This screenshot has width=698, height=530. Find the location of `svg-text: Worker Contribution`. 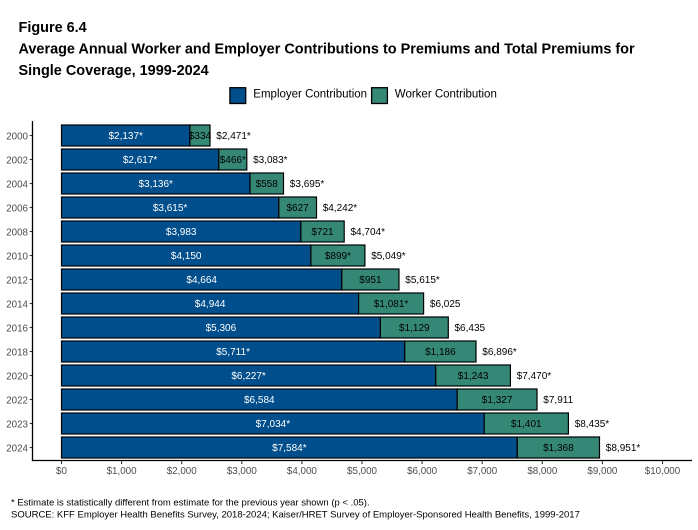

svg-text: Worker Contribution is located at coordinates (446, 95).